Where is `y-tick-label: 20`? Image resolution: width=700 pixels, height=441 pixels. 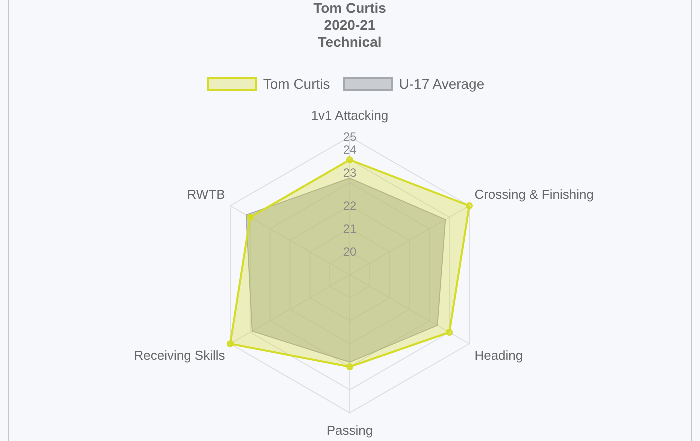
y-tick-label: 20 is located at coordinates (350, 252).